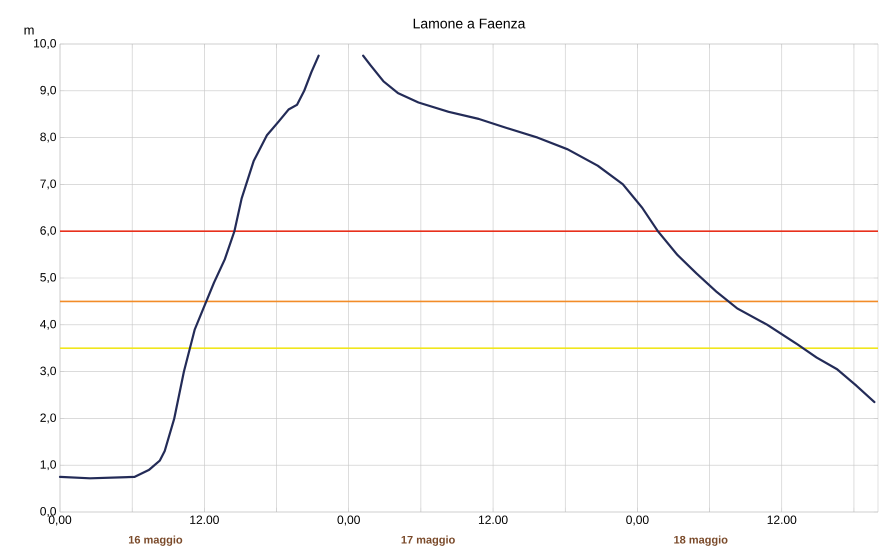 This screenshot has height=549, width=880. What do you see at coordinates (48, 511) in the screenshot?
I see `y-tick-label: 0,0` at bounding box center [48, 511].